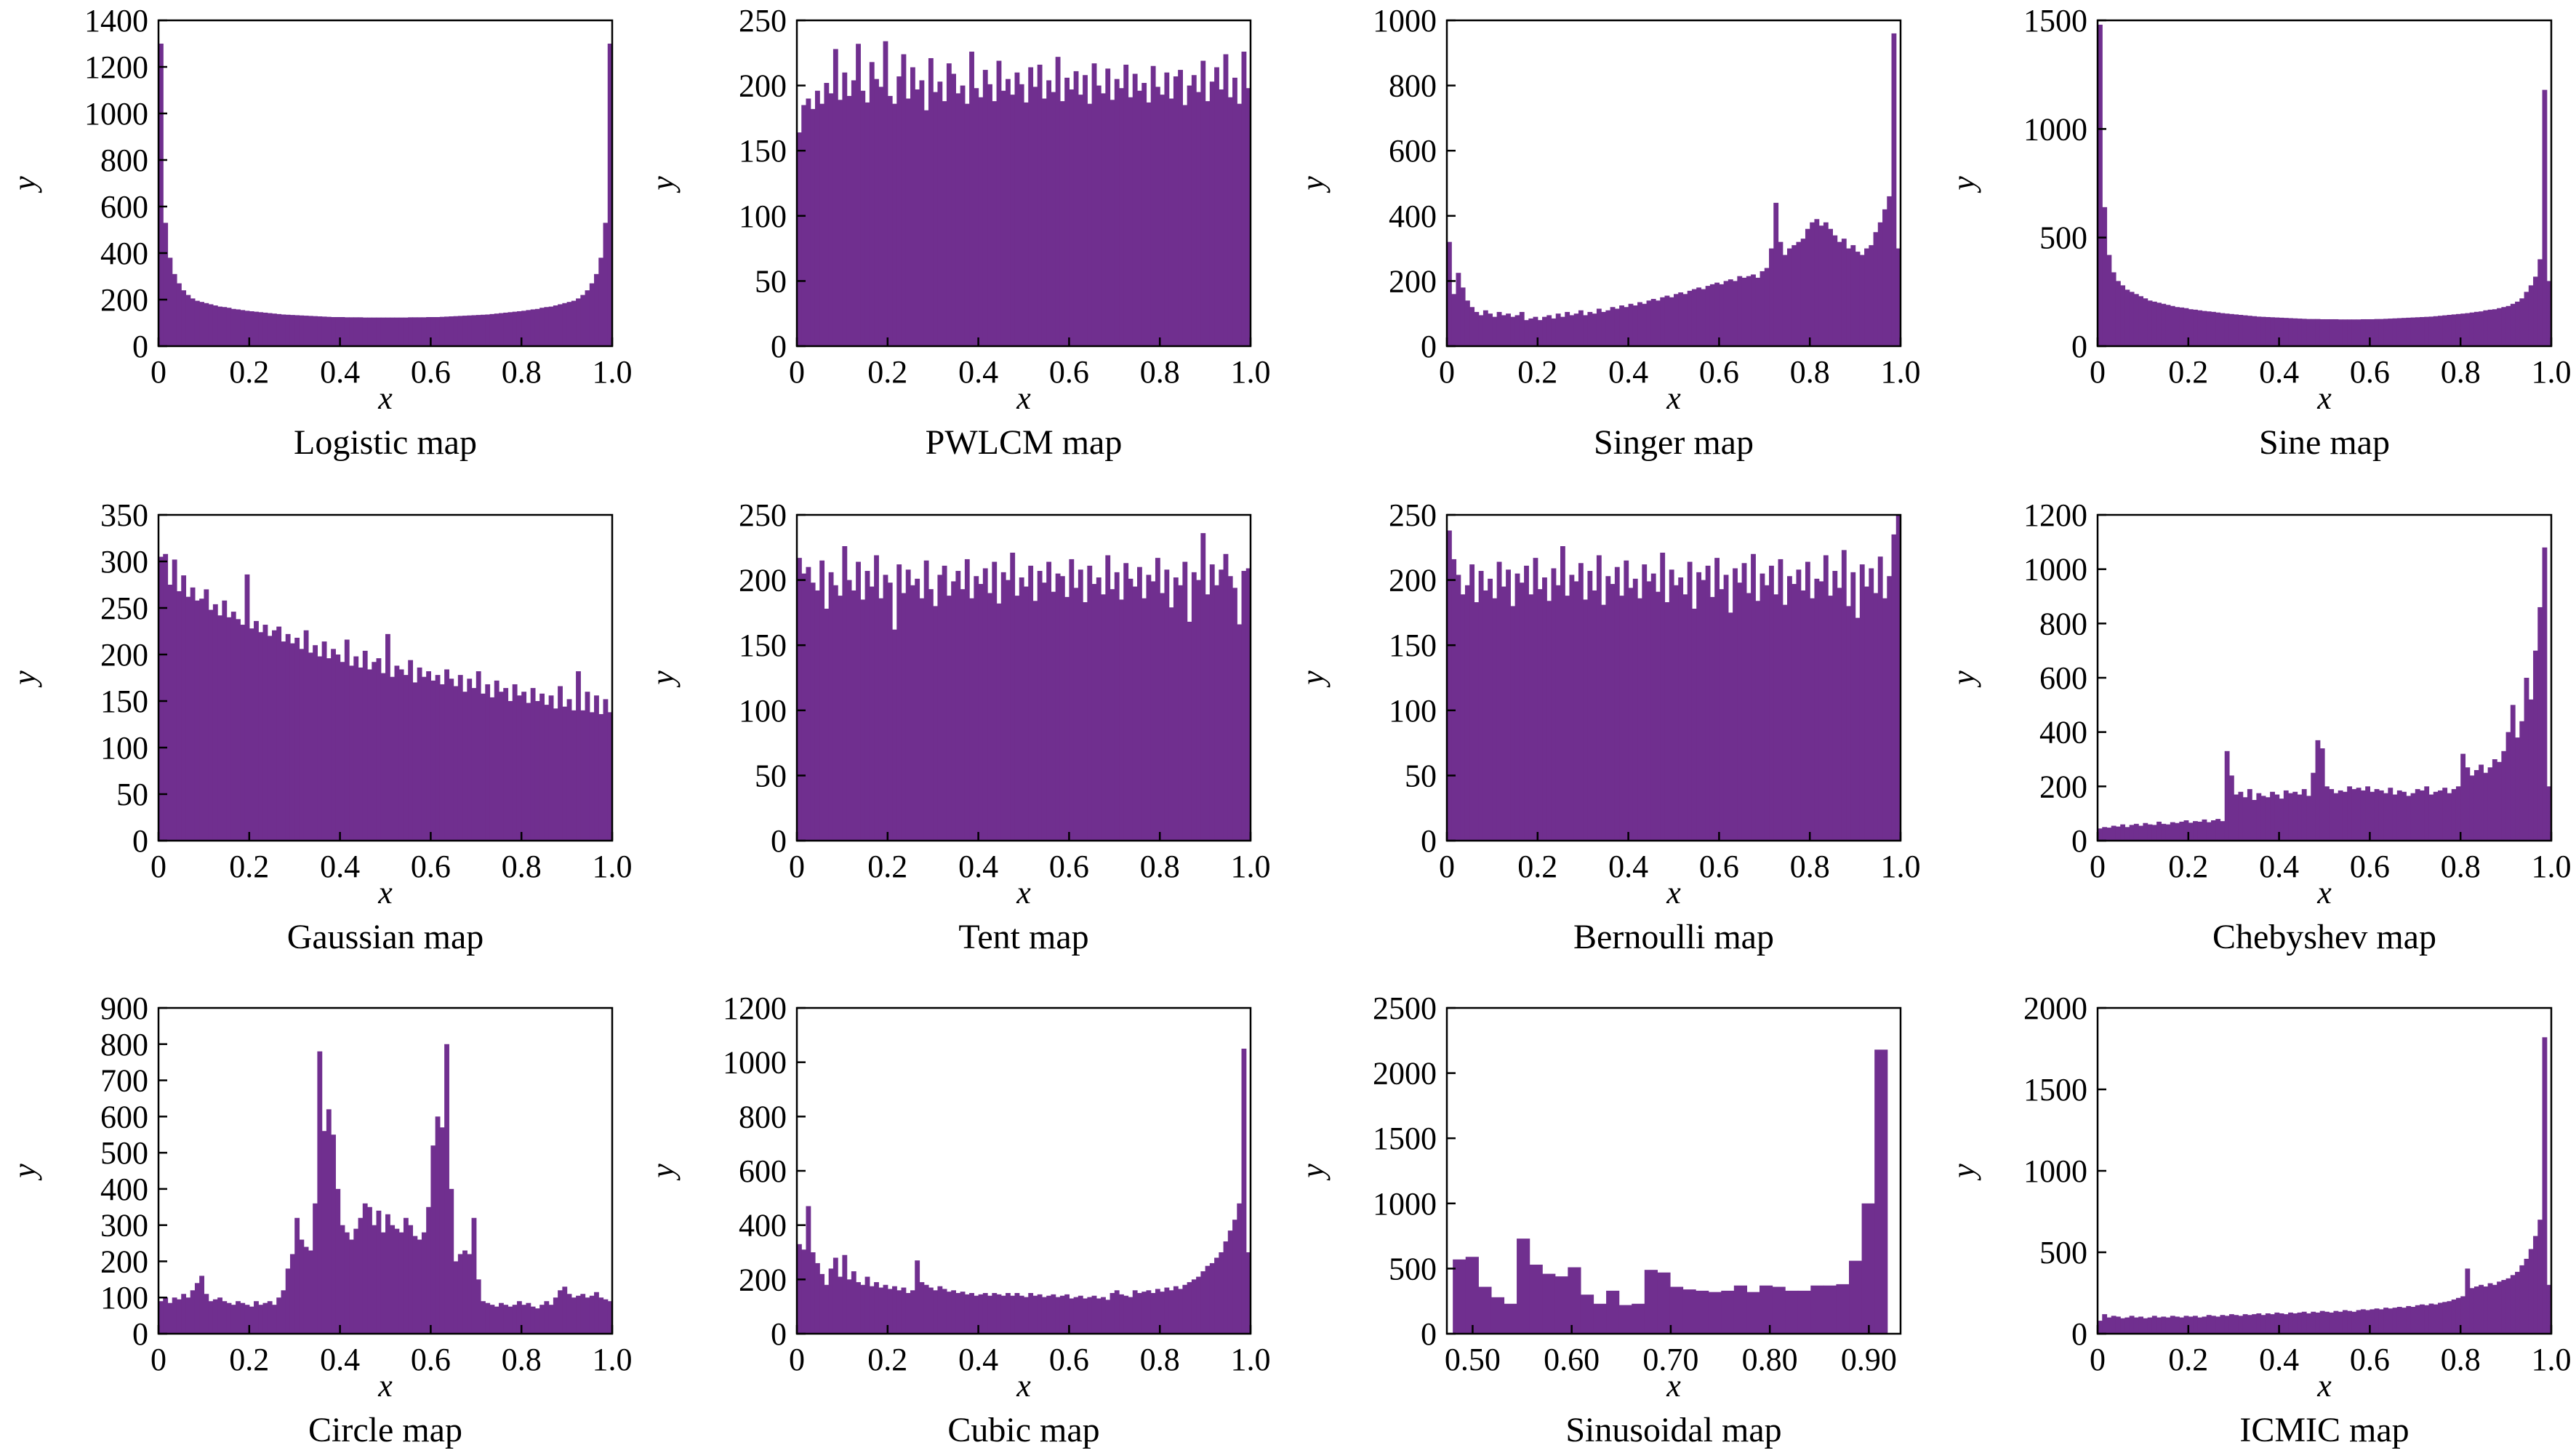  What do you see at coordinates (1673, 1430) in the screenshot?
I see `chart-title: Sinusoidal map` at bounding box center [1673, 1430].